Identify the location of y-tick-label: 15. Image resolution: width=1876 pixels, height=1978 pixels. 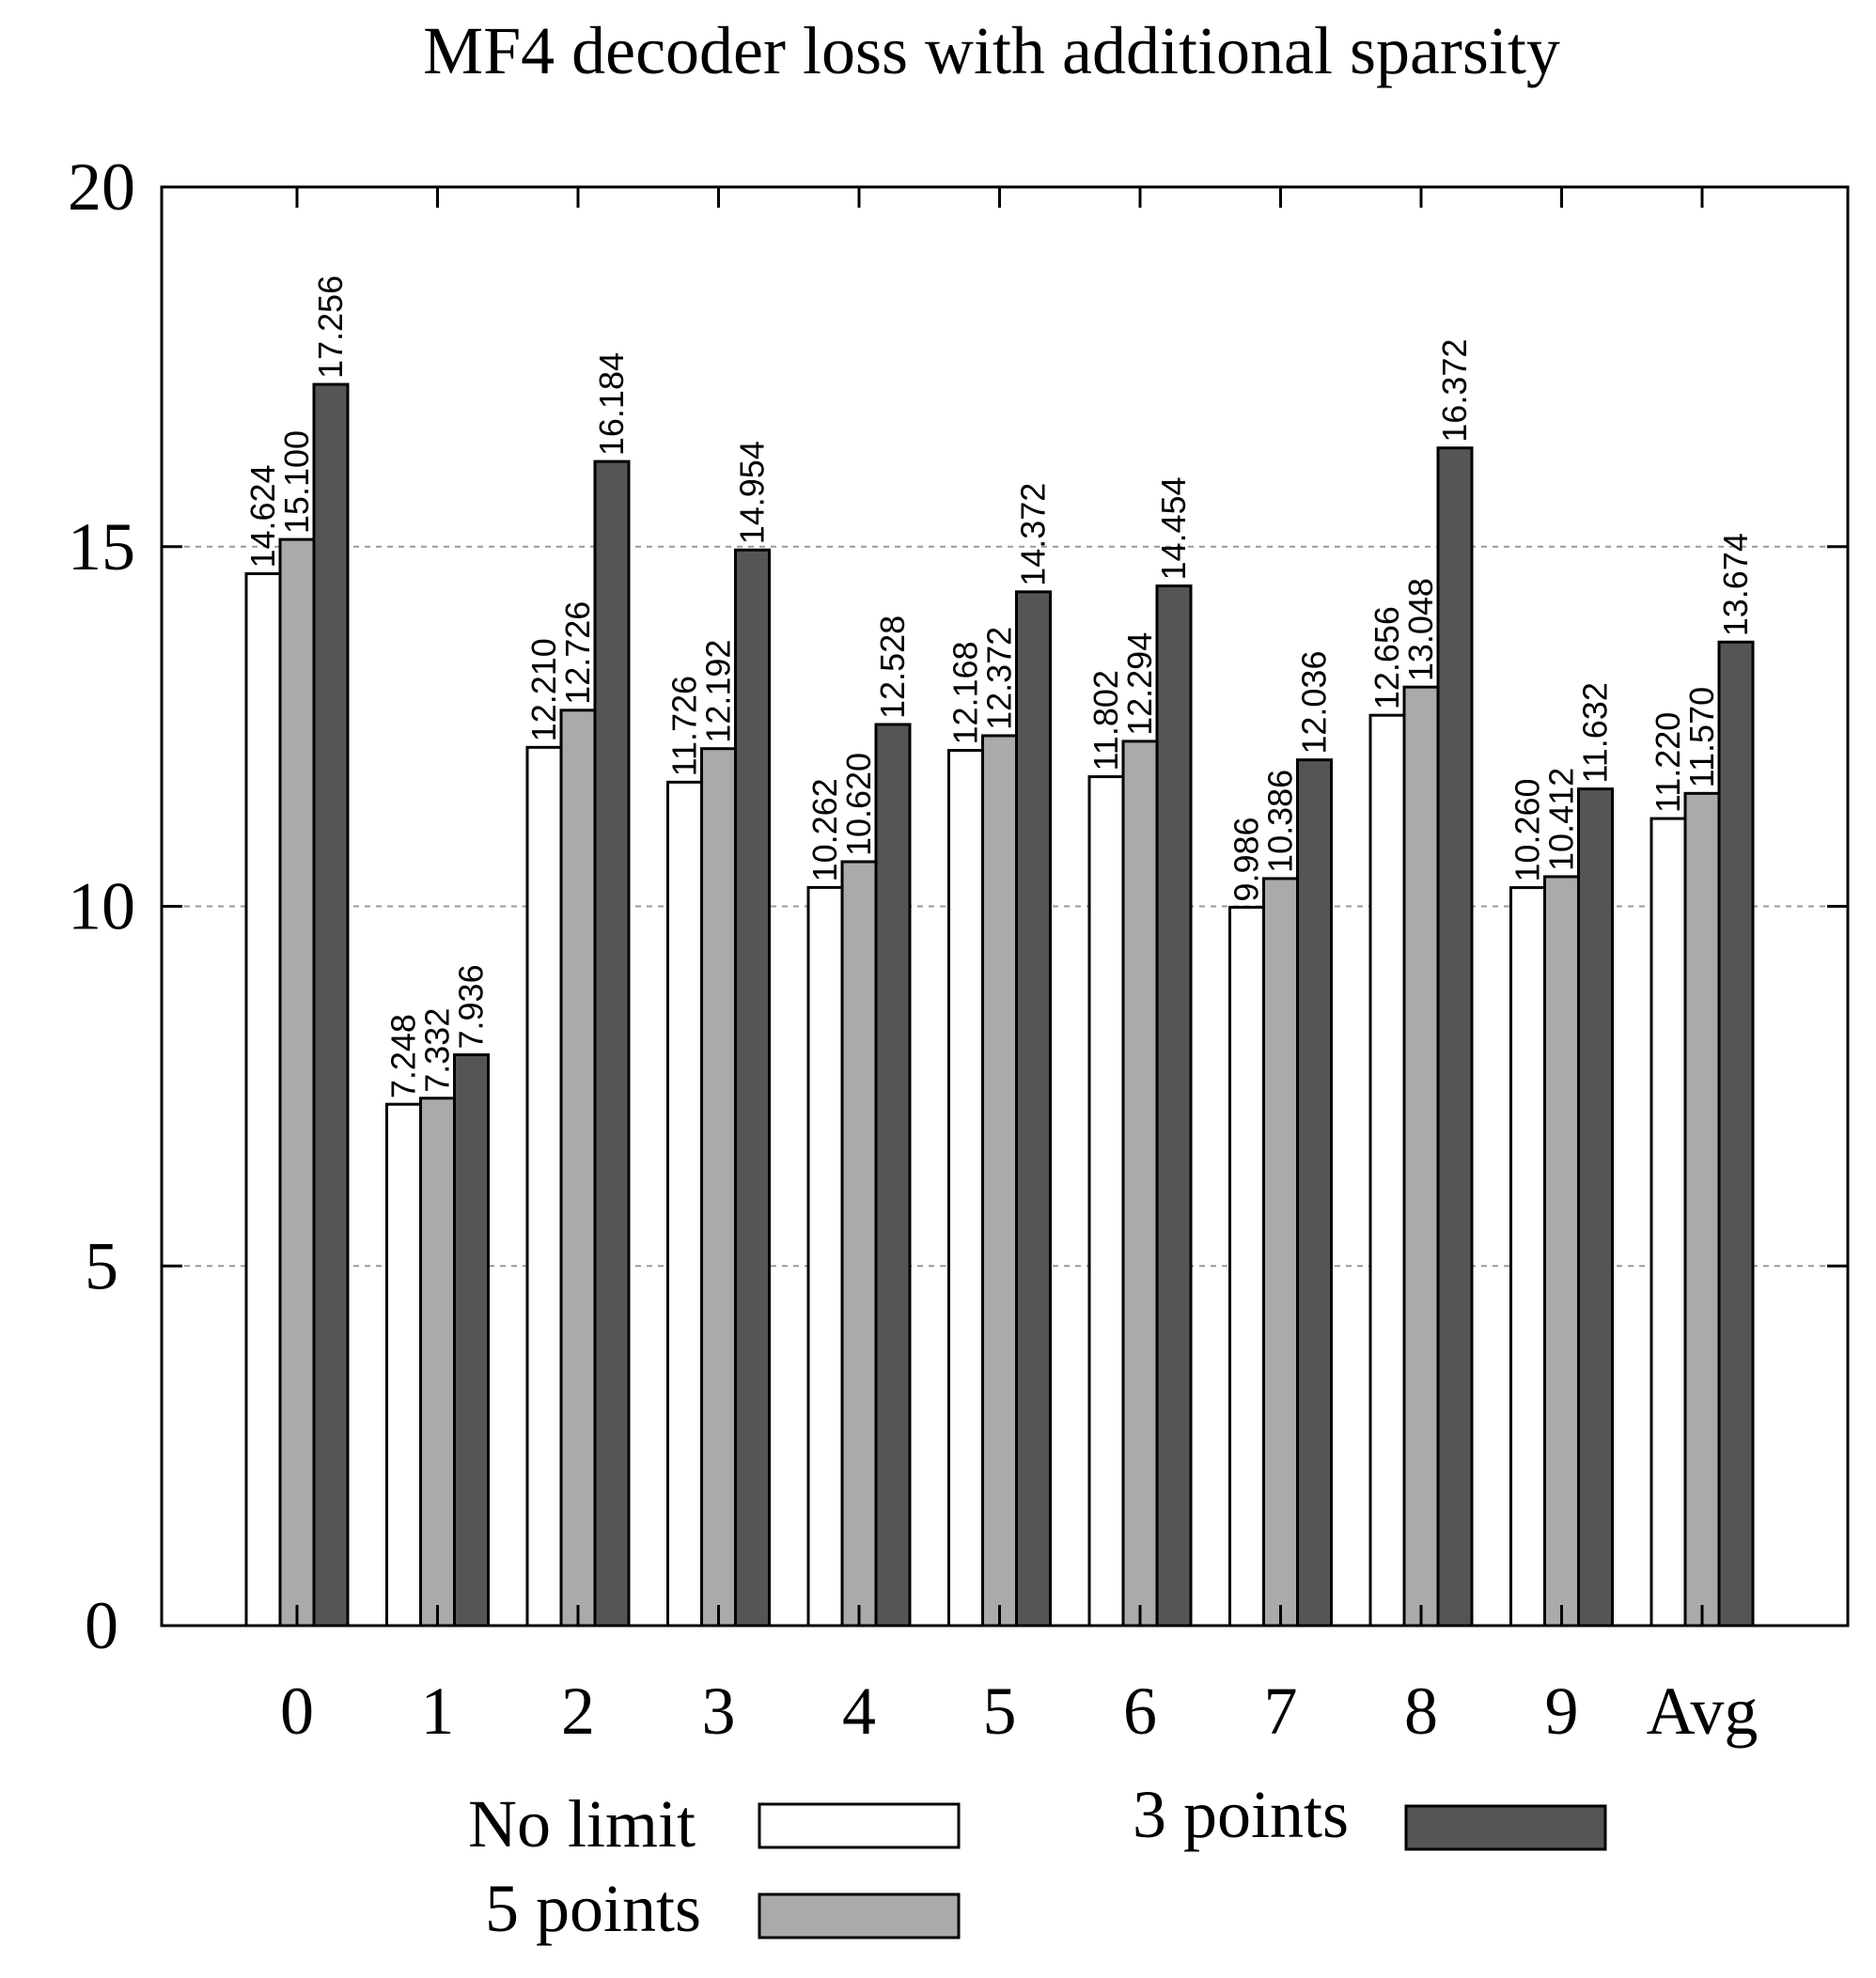
(102, 547).